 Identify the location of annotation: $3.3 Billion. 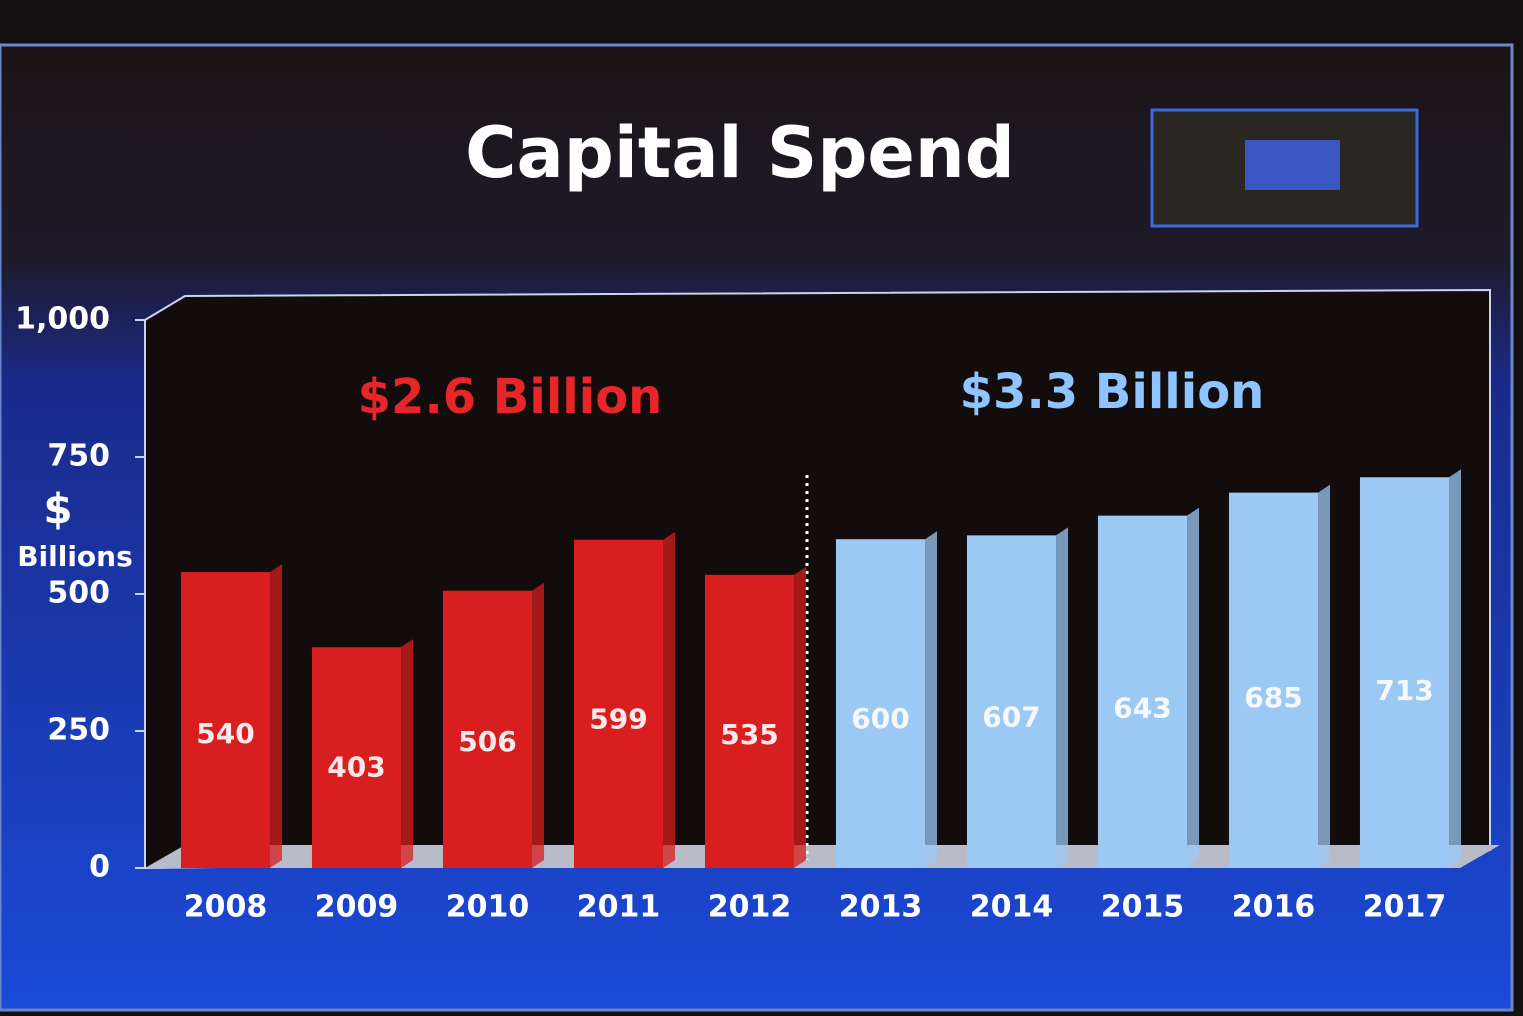
(1112, 392).